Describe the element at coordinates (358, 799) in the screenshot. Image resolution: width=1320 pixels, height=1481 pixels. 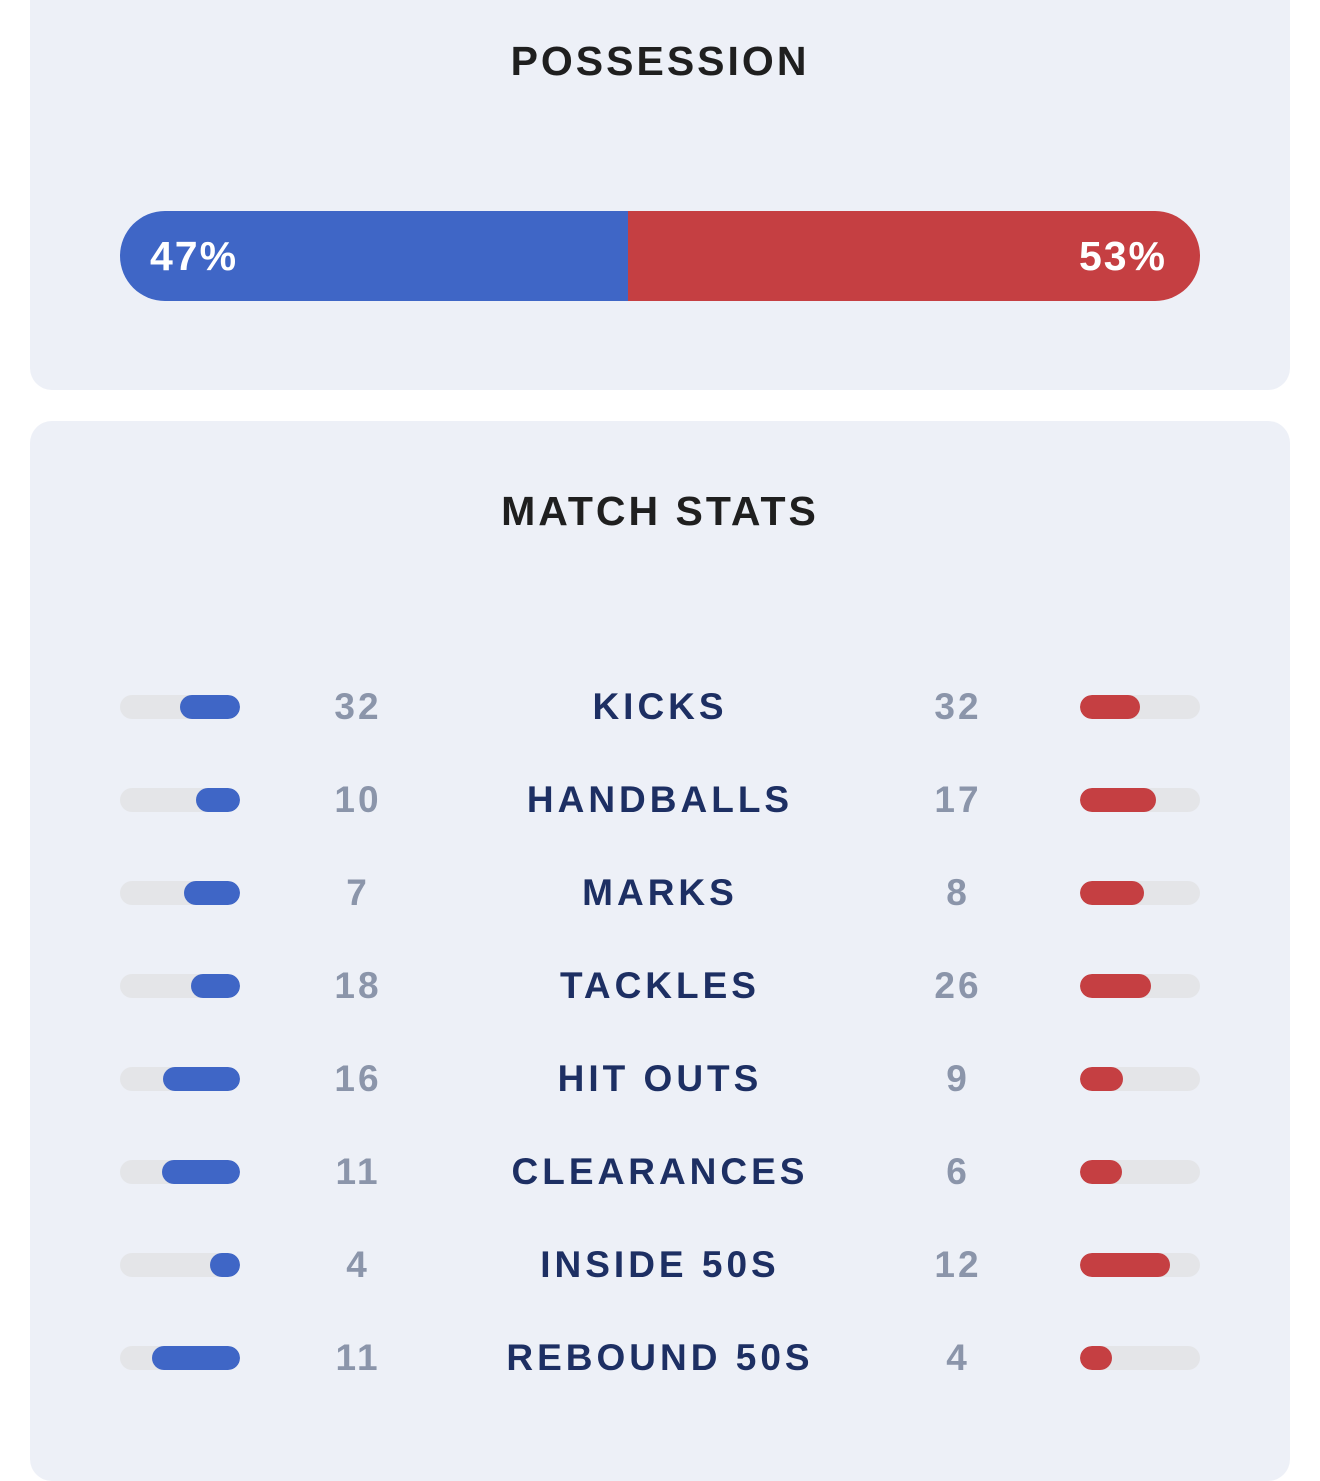
I see `home-stat-value: 10` at that location.